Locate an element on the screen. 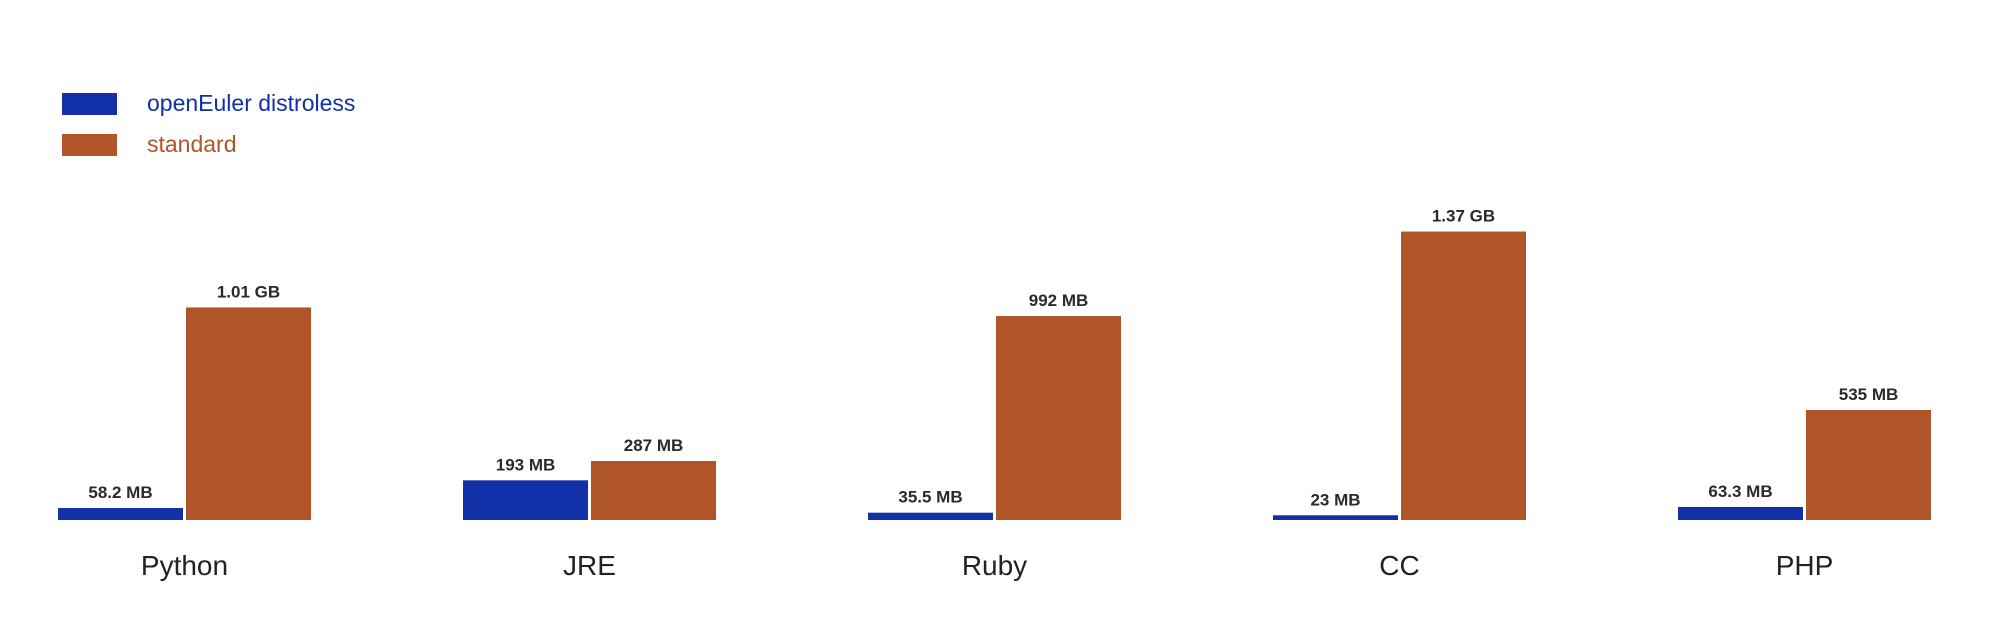  data-label-ruby-standard: 992 MB is located at coordinates (1059, 300).